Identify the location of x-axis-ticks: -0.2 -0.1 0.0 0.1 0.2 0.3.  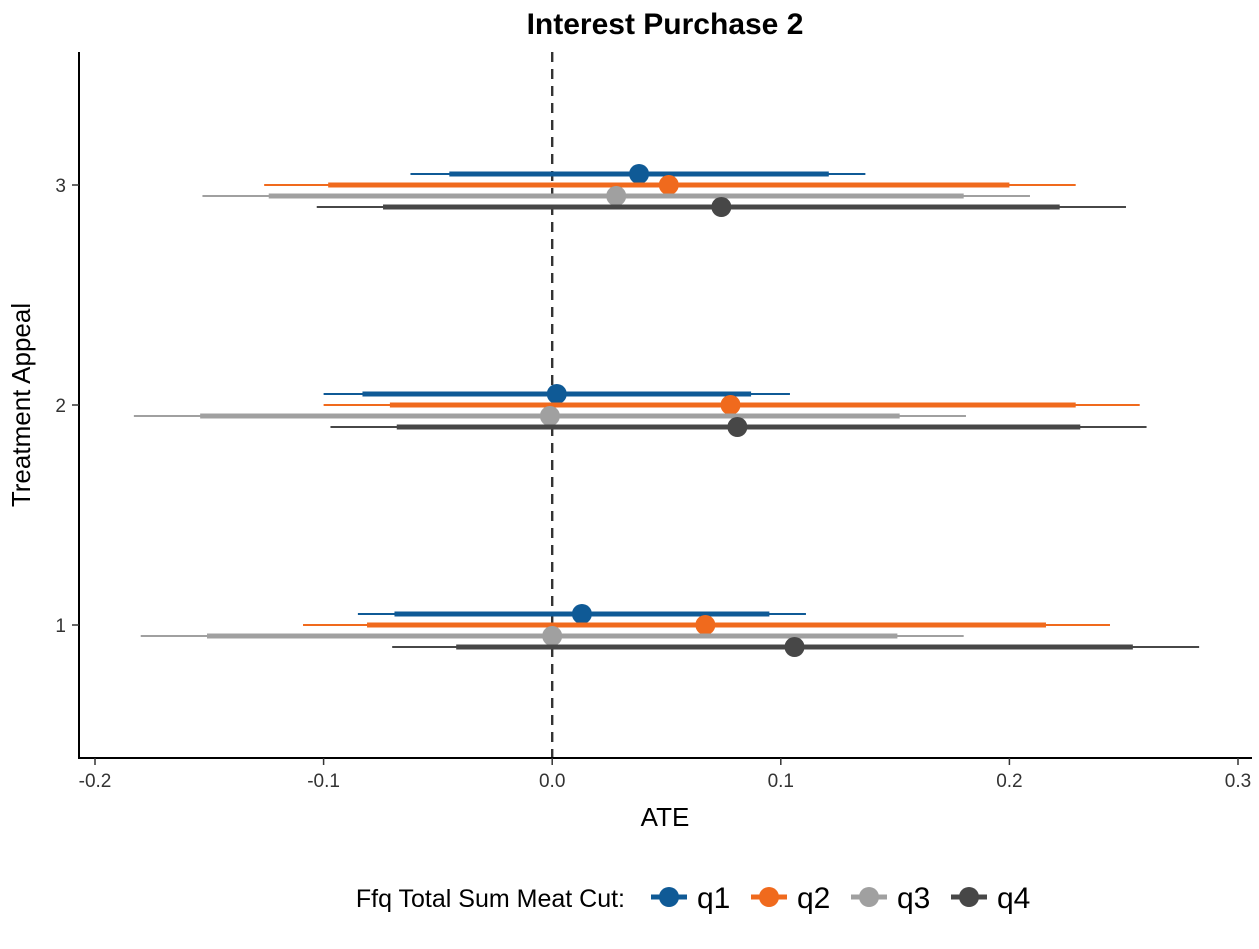
(665, 775).